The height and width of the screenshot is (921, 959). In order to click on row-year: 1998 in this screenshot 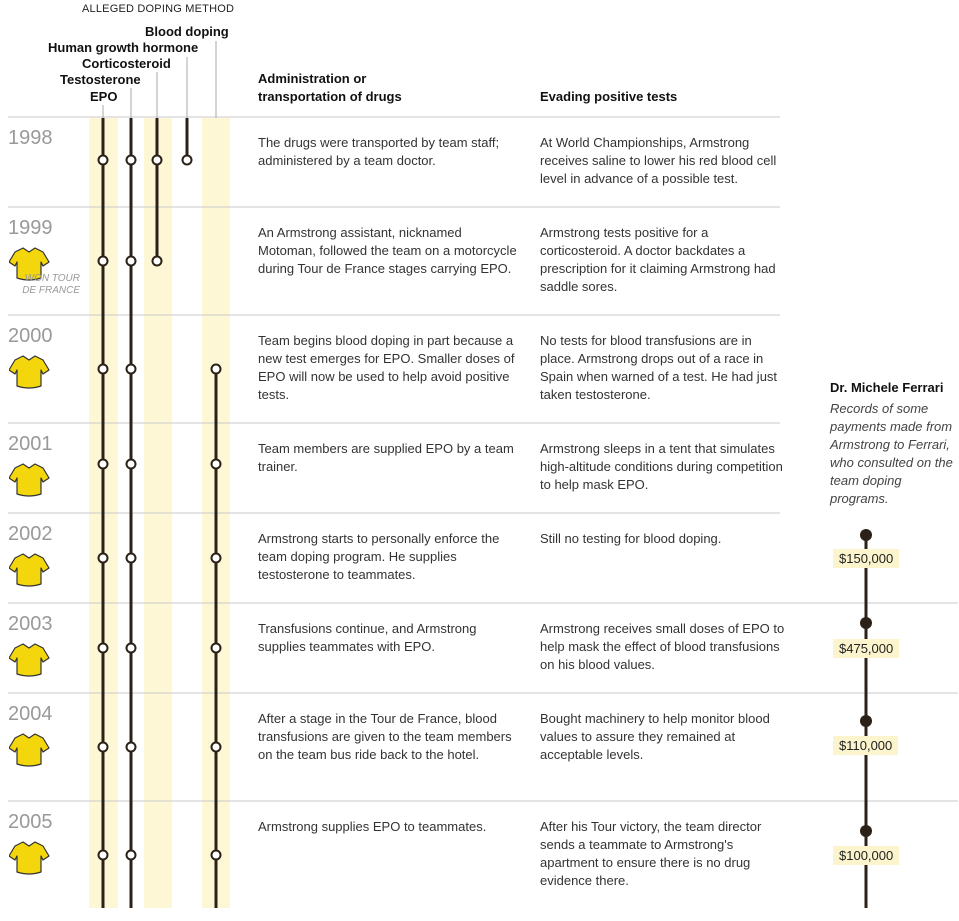, I will do `click(30, 138)`.